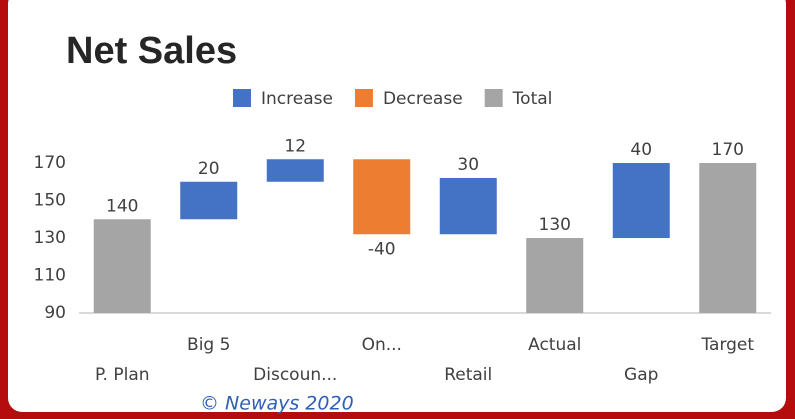 The height and width of the screenshot is (419, 795). What do you see at coordinates (728, 150) in the screenshot?
I see `data-label: 170` at bounding box center [728, 150].